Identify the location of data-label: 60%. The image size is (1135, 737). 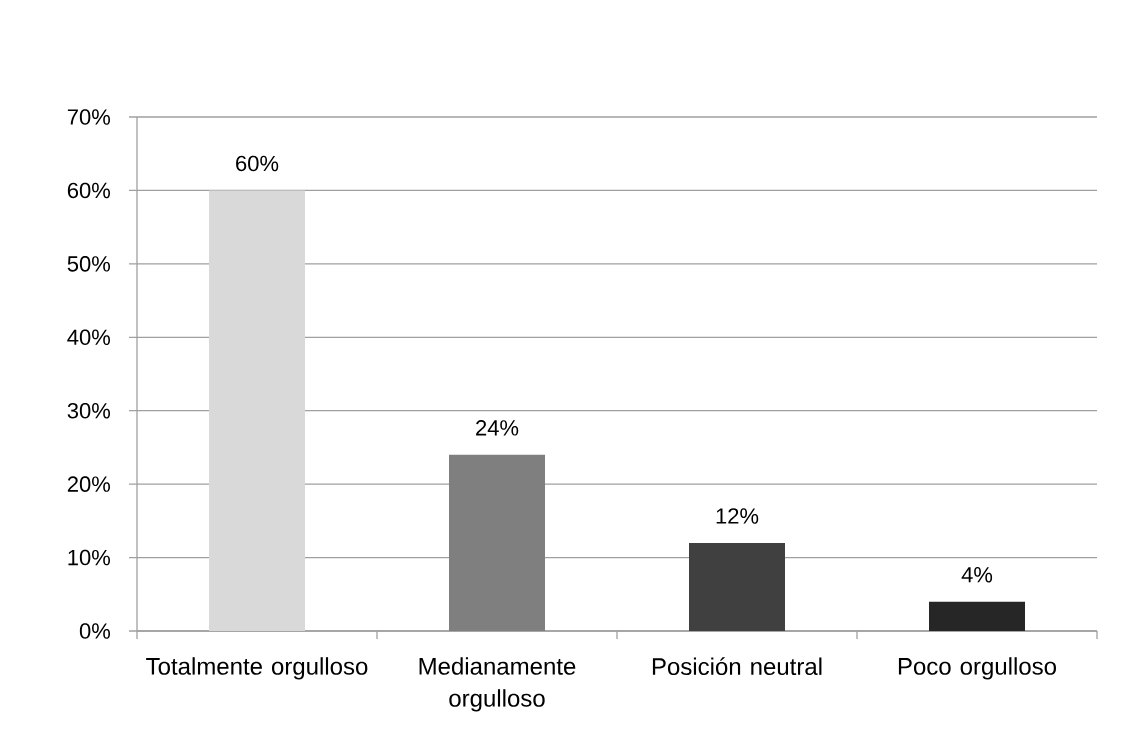
(257, 163).